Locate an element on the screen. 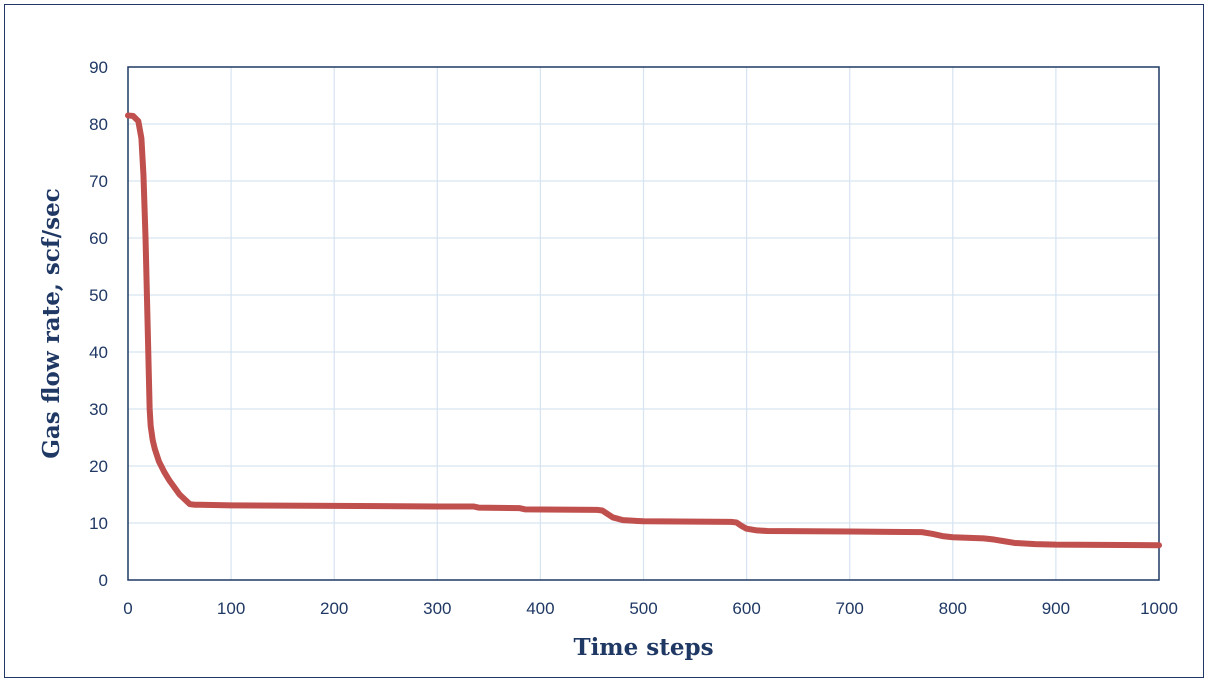 The width and height of the screenshot is (1210, 682). y-tick-label: 0 is located at coordinates (103, 580).